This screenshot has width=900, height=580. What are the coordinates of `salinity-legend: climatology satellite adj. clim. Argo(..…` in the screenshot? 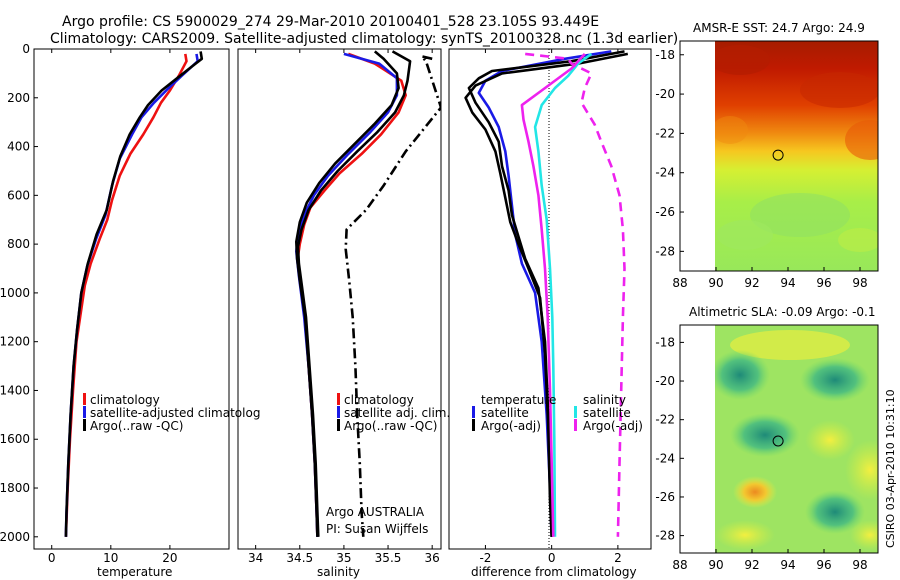 It's located at (393, 413).